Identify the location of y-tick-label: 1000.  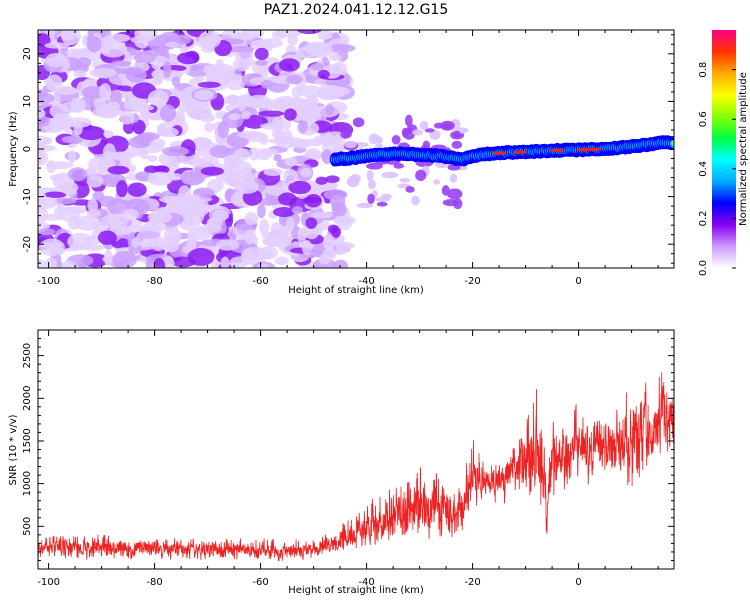
(27, 483).